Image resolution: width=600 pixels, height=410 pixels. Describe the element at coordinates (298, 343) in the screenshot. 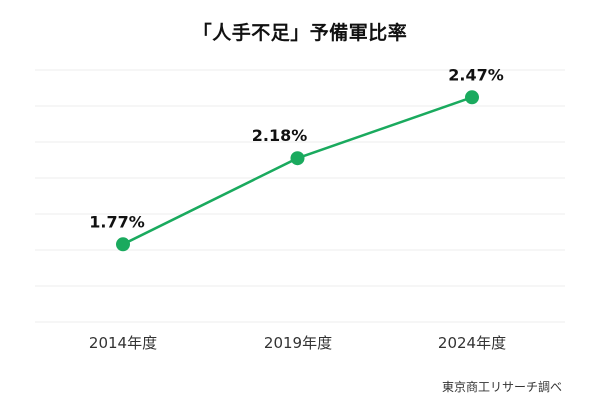

I see `x-axis-label-2019: 2019年度` at that location.